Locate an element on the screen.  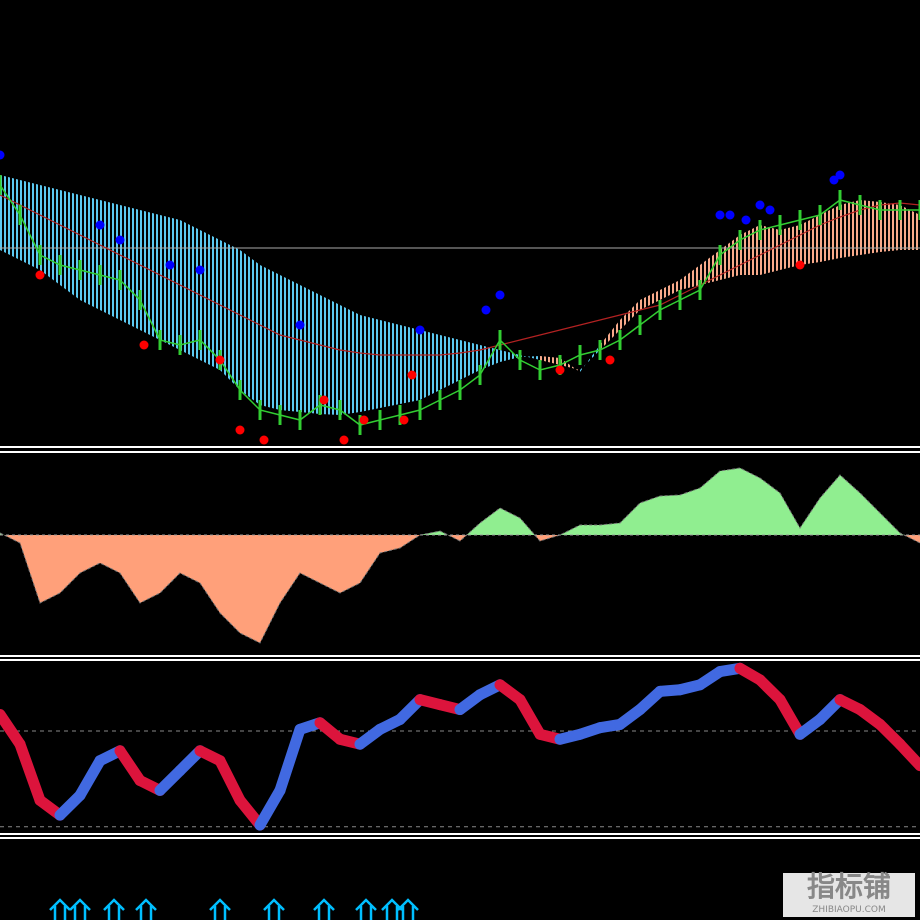
watermark-subtitle: ZHIBIAOPU.COM is located at coordinates (849, 910).